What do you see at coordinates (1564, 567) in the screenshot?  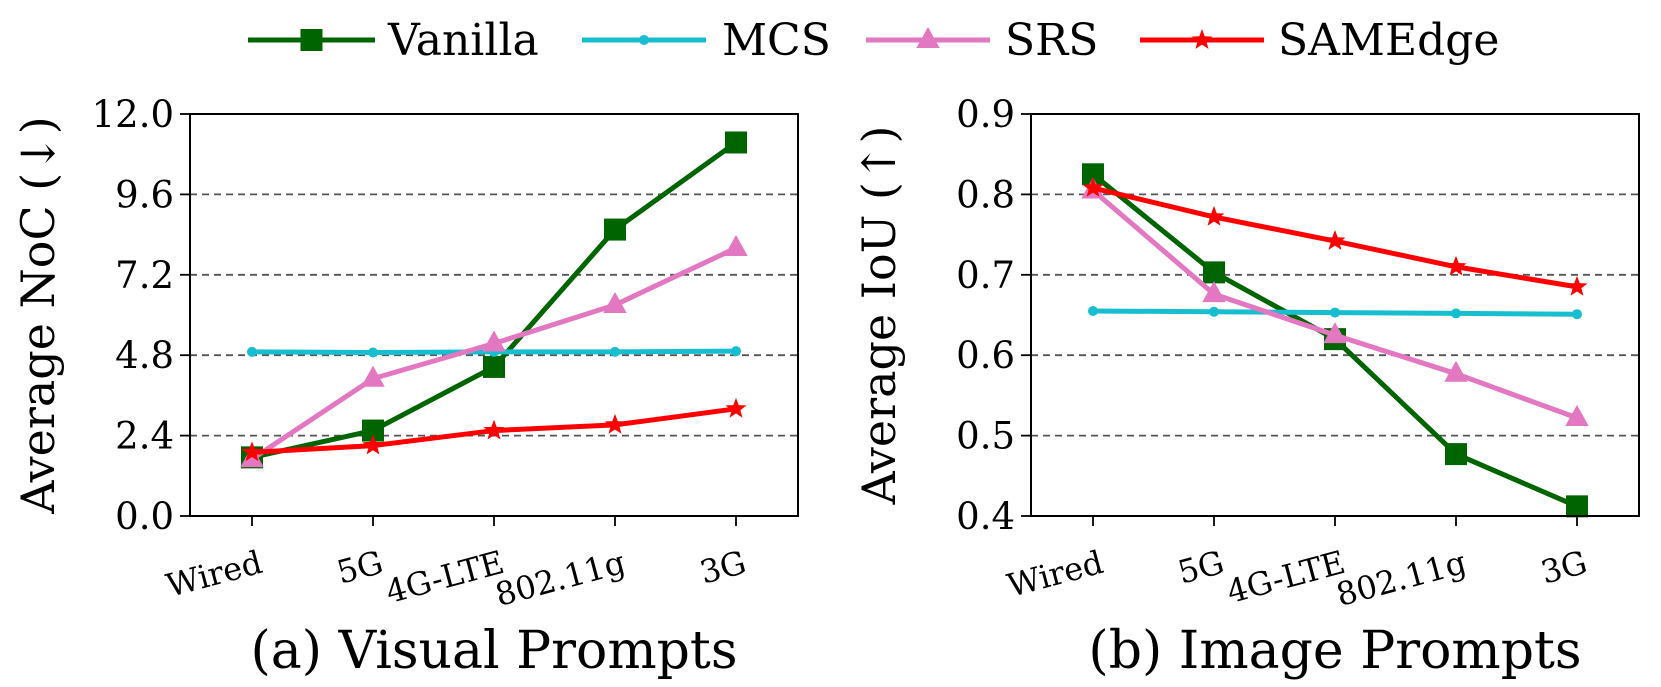 I see `image-prompts-xtick-label: 3G` at bounding box center [1564, 567].